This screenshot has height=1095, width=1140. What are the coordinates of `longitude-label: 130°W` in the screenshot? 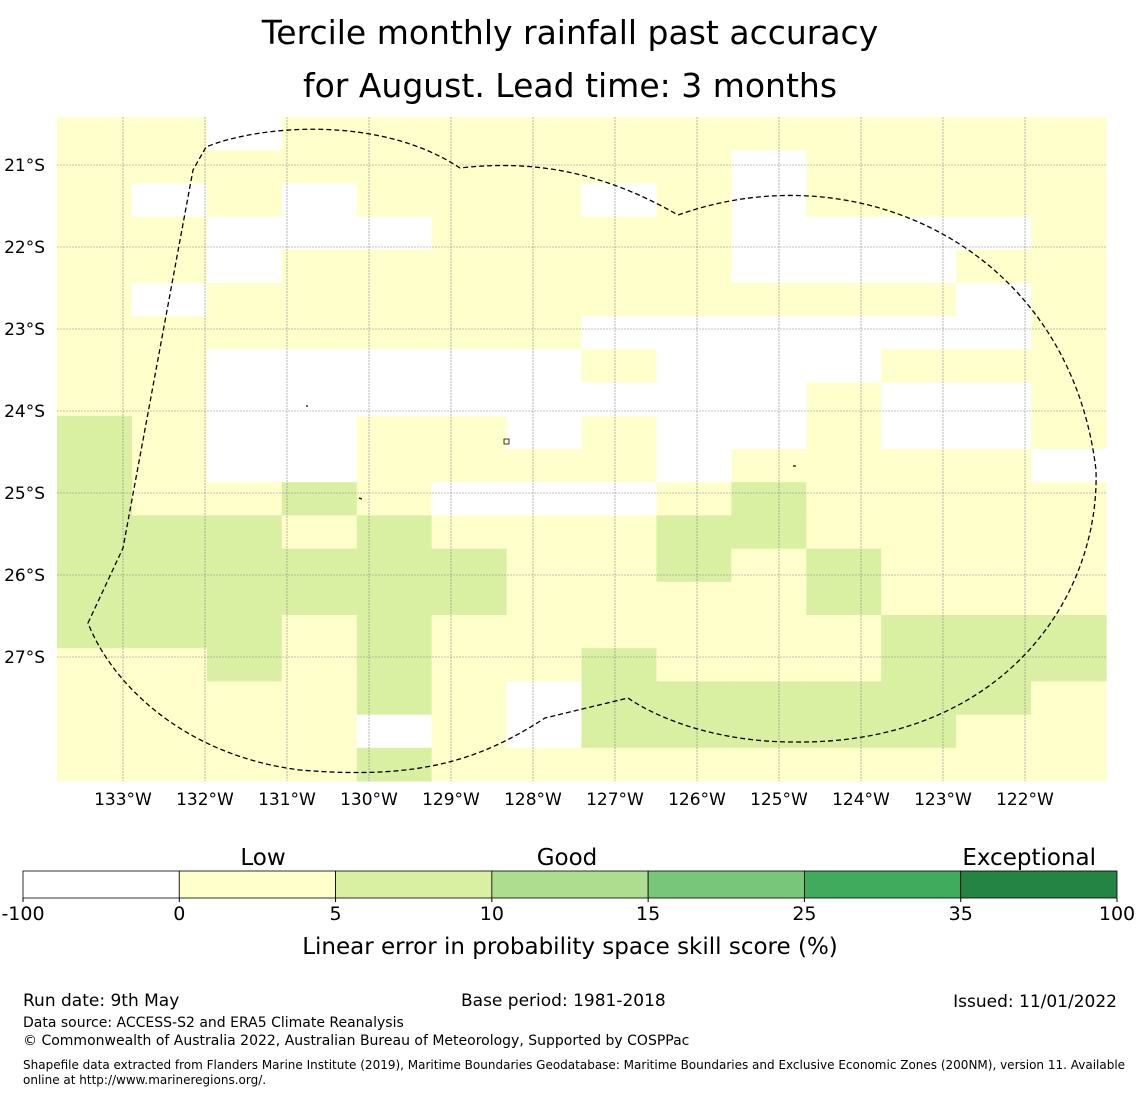 It's located at (369, 800).